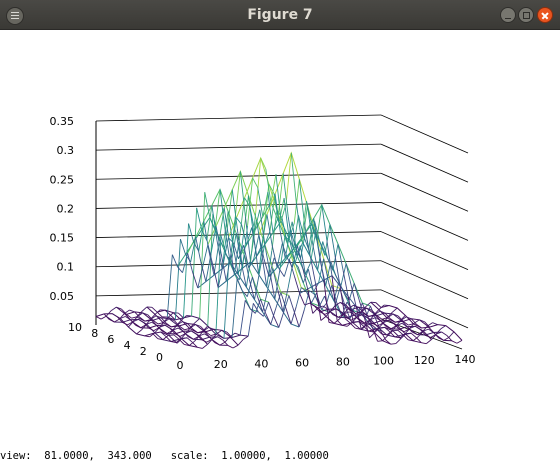 This screenshot has height=463, width=560. I want to click on view-label: view:, so click(16, 456).